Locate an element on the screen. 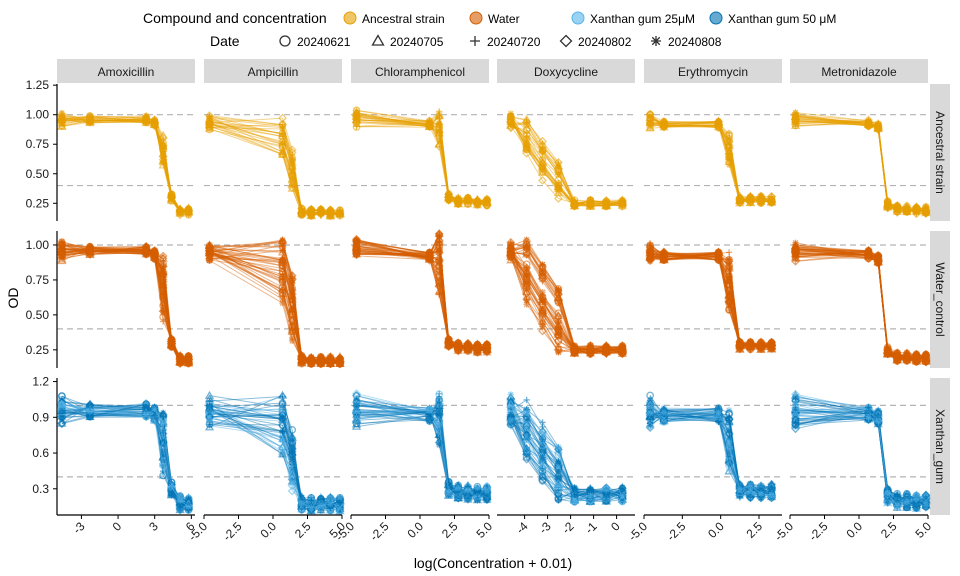 The image size is (960, 576). legend-date-20240720-label: 20240720 is located at coordinates (514, 42).